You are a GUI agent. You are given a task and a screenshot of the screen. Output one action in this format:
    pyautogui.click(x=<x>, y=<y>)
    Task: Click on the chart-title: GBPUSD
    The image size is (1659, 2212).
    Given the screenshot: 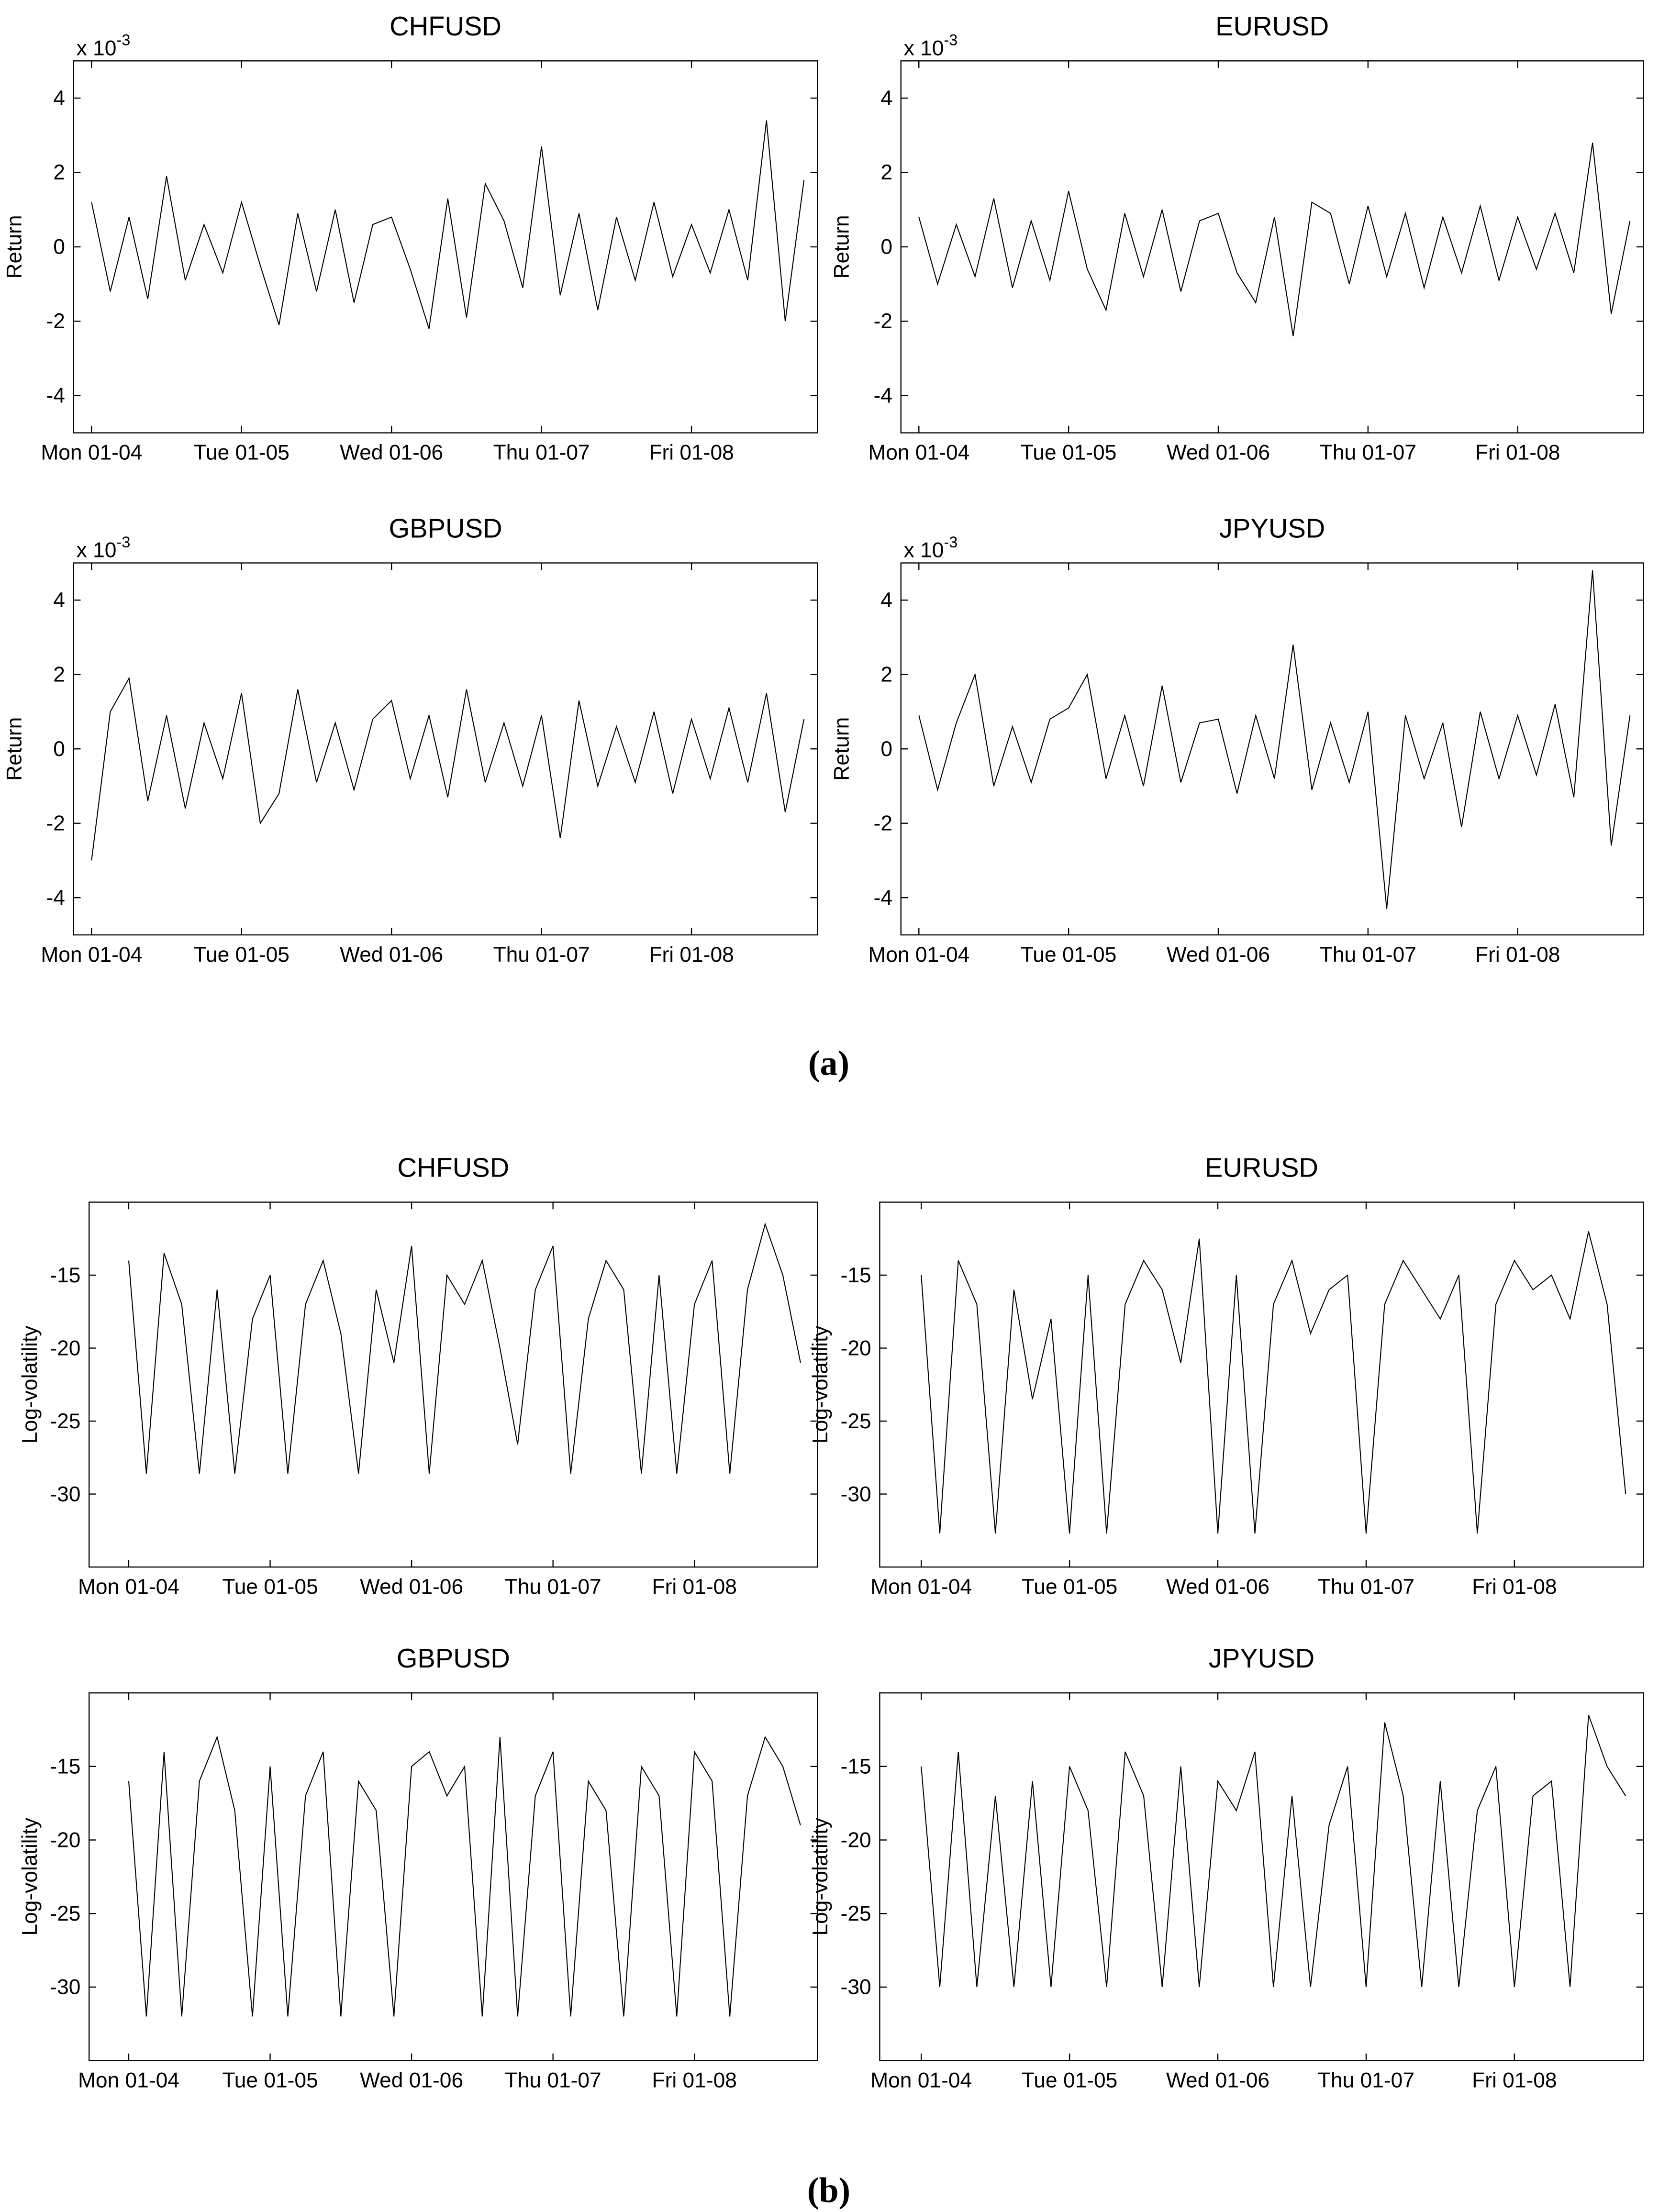 What is the action you would take?
    pyautogui.click(x=454, y=1658)
    